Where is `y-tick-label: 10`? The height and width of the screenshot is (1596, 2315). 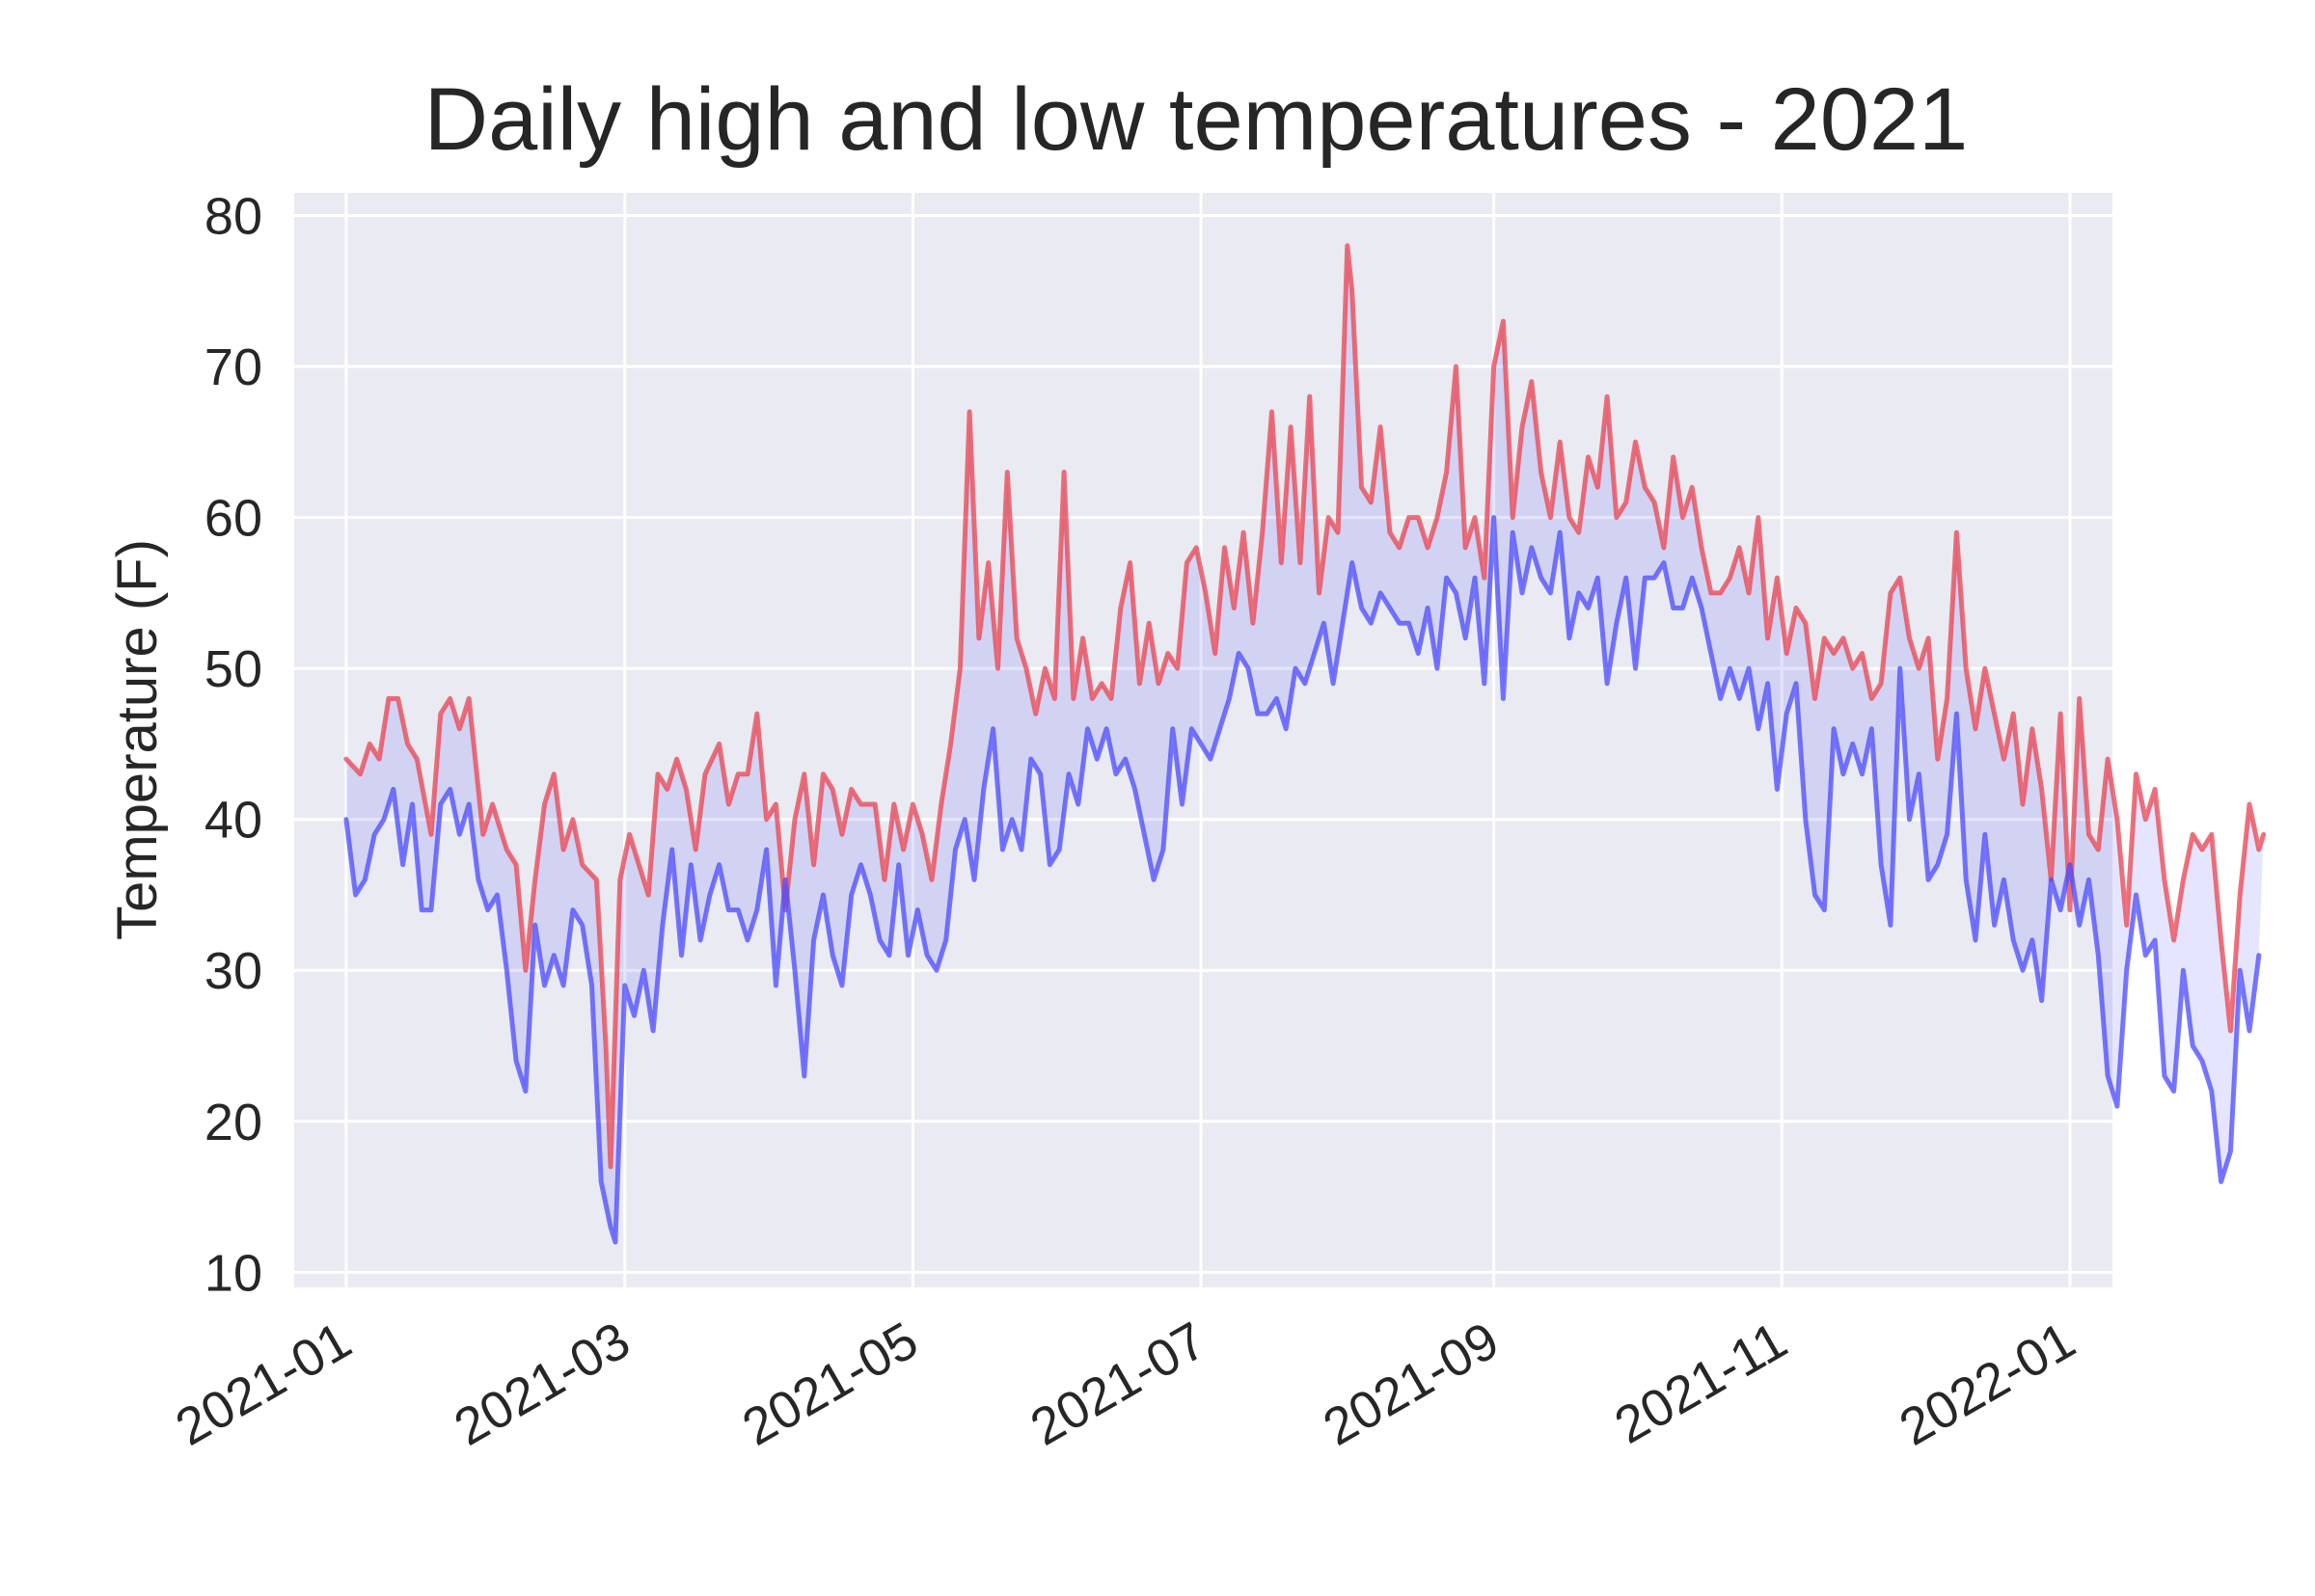
y-tick-label: 10 is located at coordinates (233, 1273).